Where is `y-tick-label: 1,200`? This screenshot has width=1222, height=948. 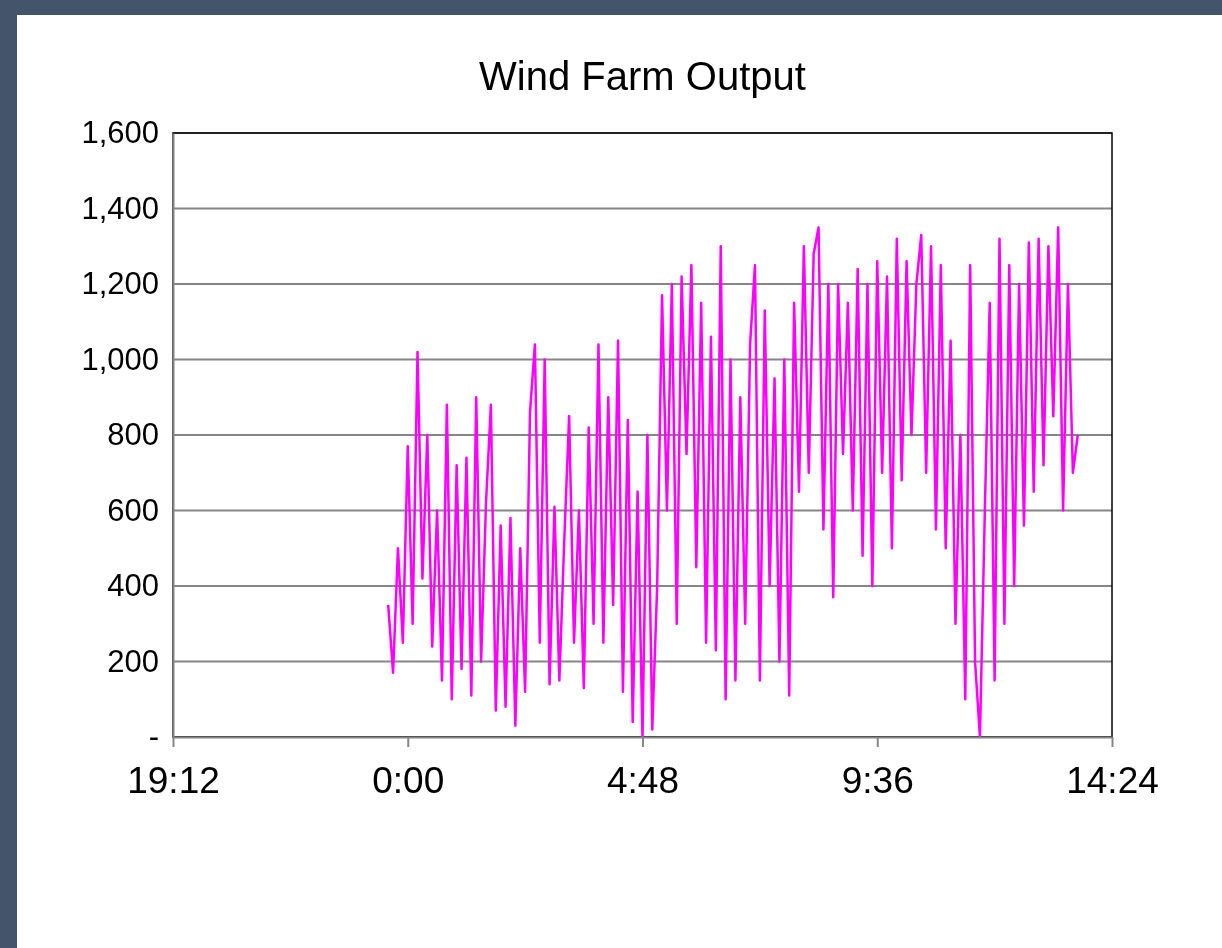 y-tick-label: 1,200 is located at coordinates (120, 284).